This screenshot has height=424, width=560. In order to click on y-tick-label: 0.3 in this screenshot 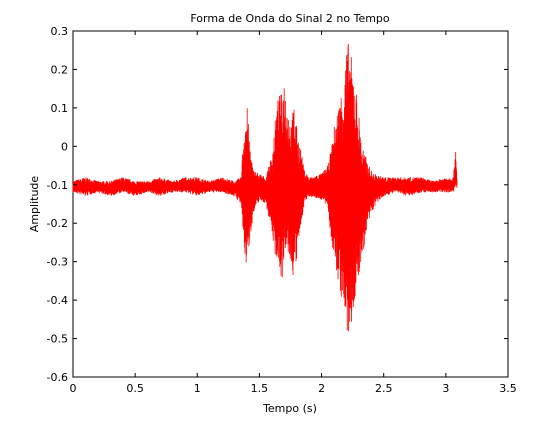, I will do `click(60, 31)`.